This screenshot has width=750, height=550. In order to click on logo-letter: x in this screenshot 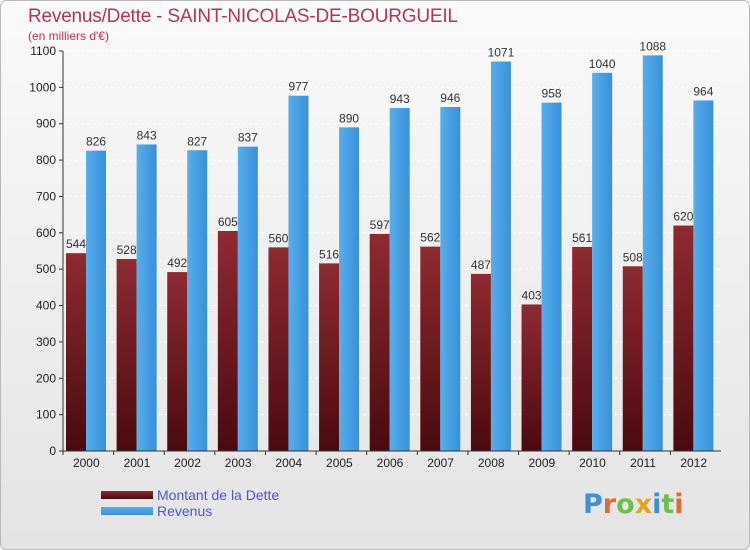, I will do `click(643, 504)`.